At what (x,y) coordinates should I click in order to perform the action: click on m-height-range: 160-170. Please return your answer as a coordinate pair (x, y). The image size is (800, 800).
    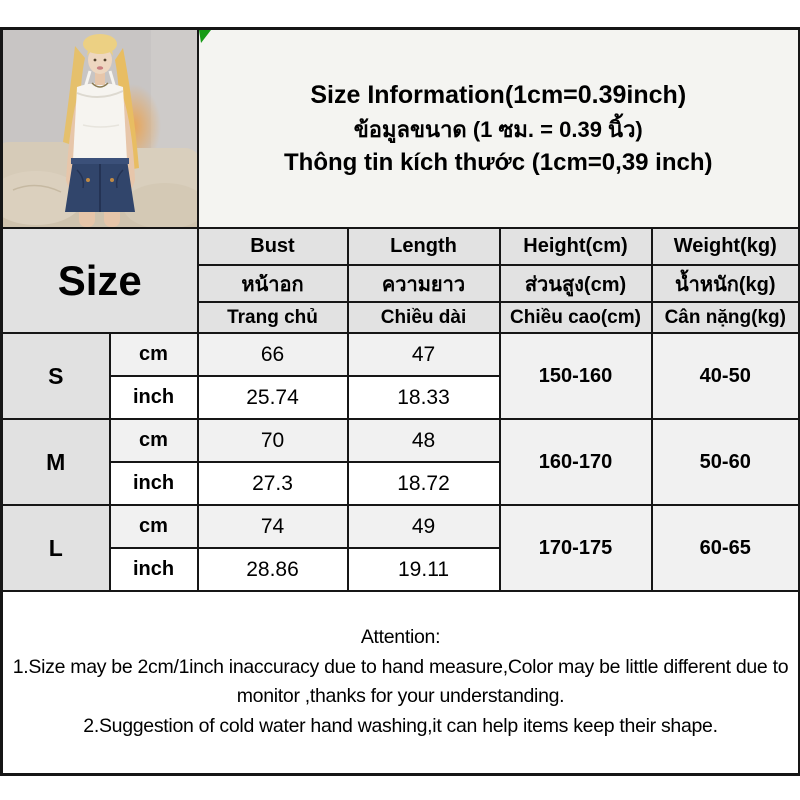
    Looking at the image, I should click on (575, 462).